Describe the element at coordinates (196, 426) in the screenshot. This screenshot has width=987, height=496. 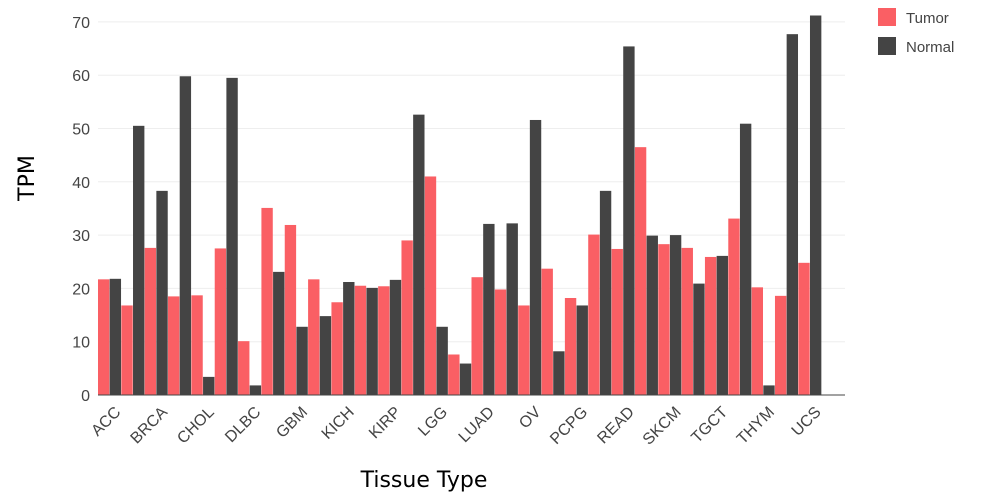
I see `x-tick-label-chol: CHOL` at that location.